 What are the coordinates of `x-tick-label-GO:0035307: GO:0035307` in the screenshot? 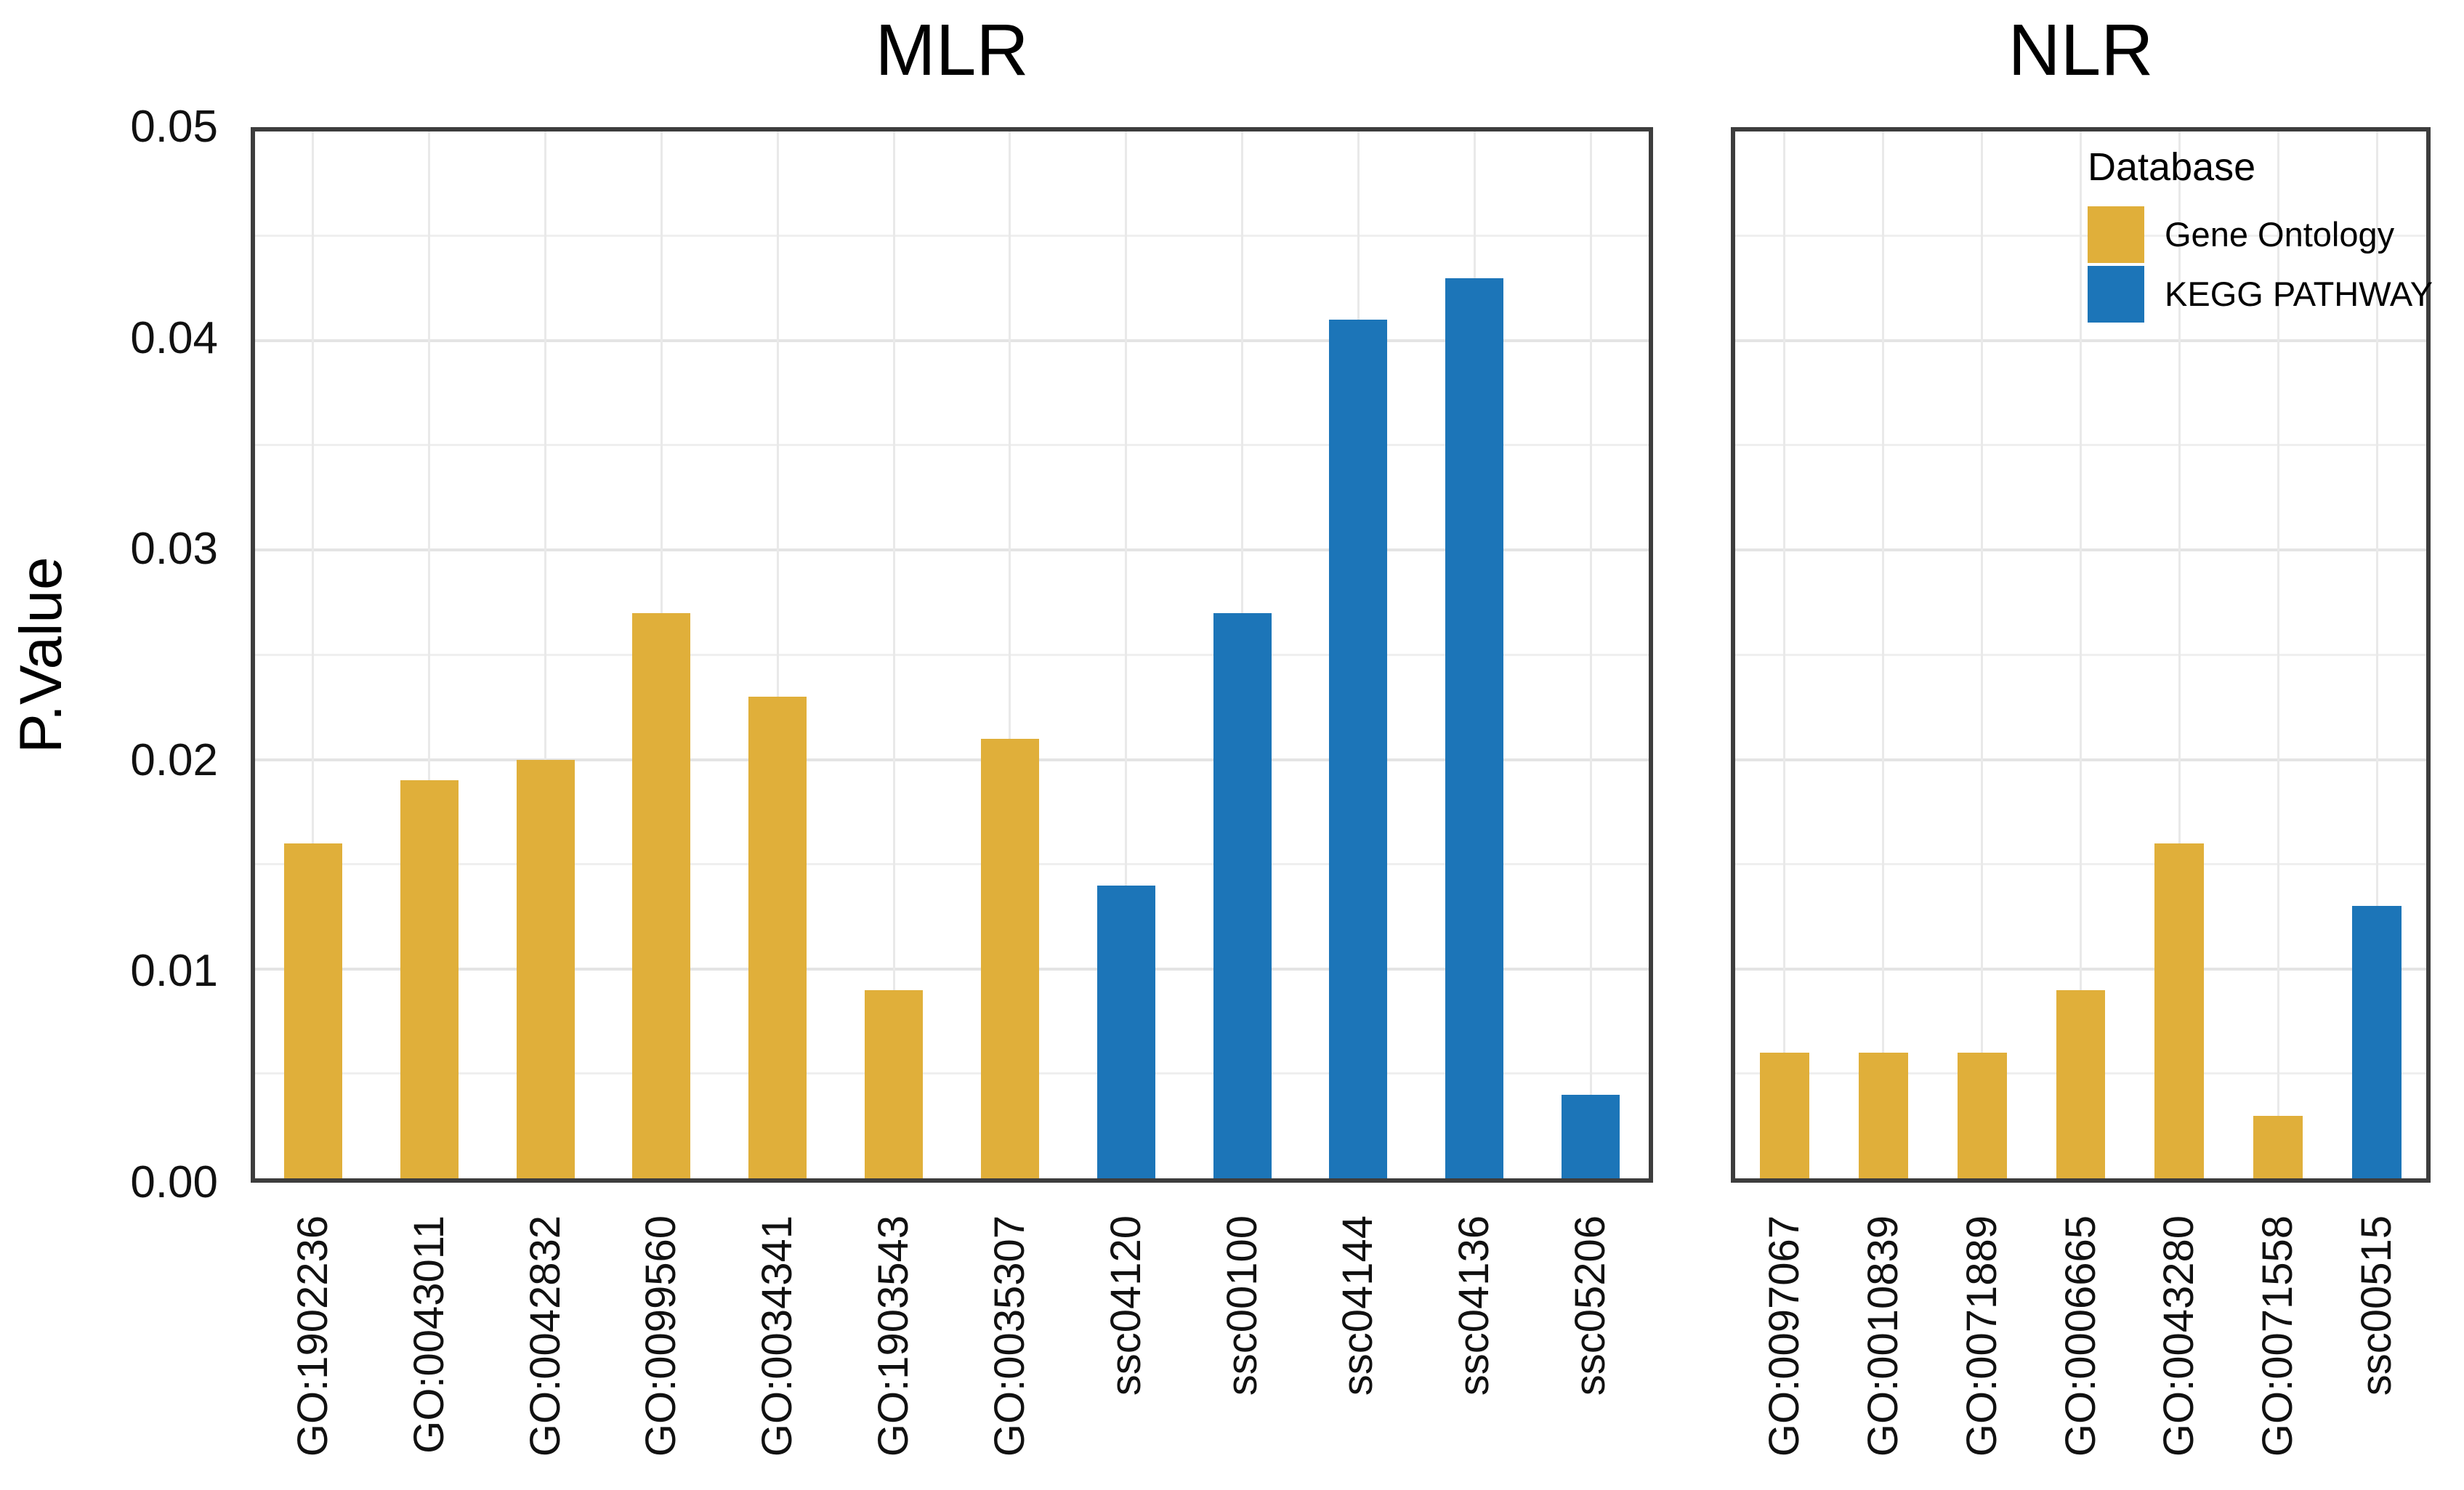 It's located at (1009, 1336).